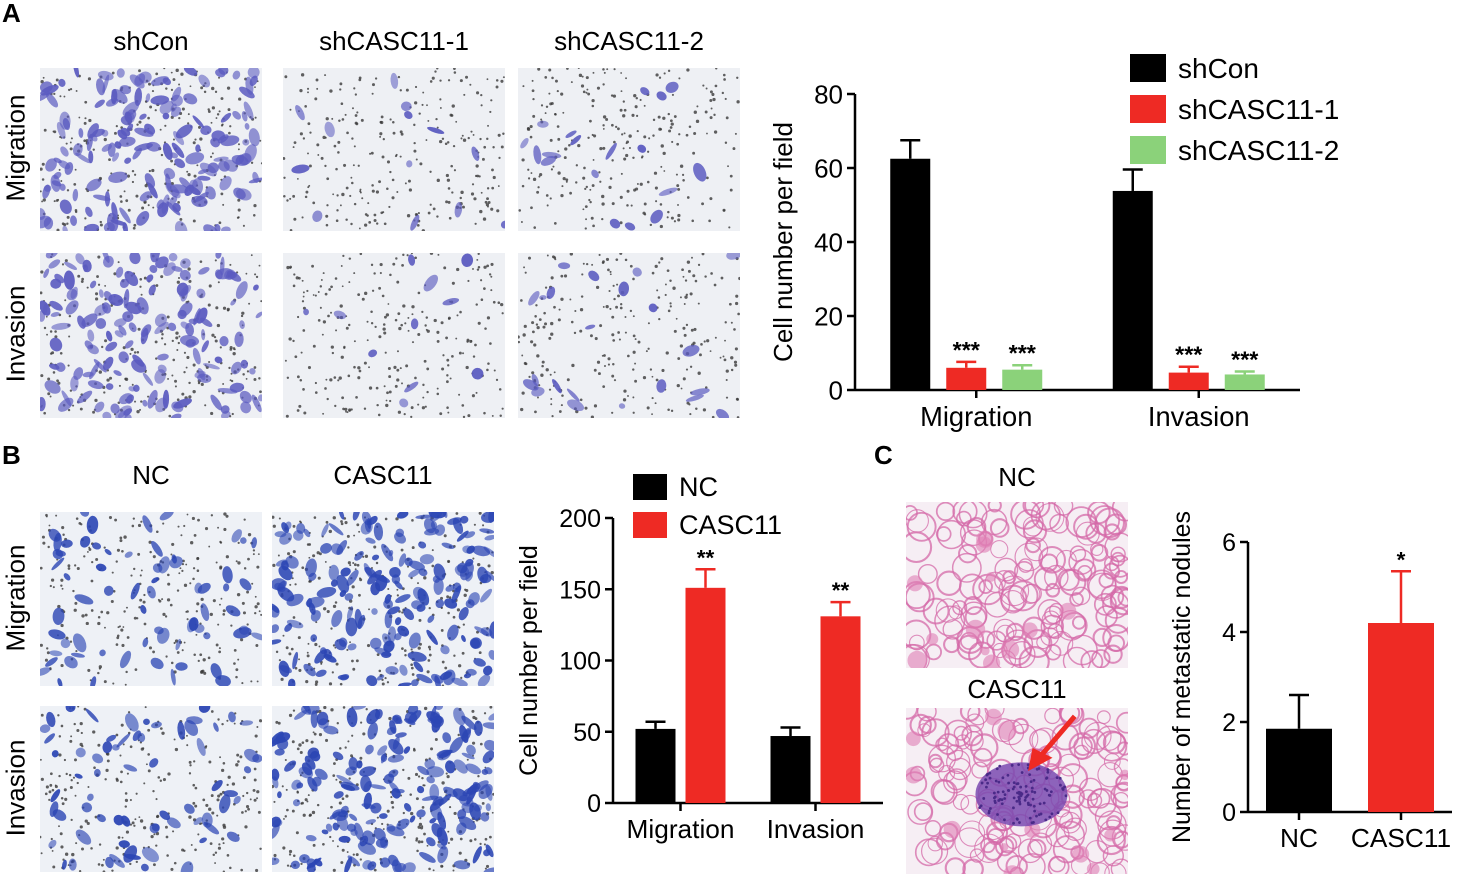  I want to click on y-tick-label: 50, so click(587, 733).